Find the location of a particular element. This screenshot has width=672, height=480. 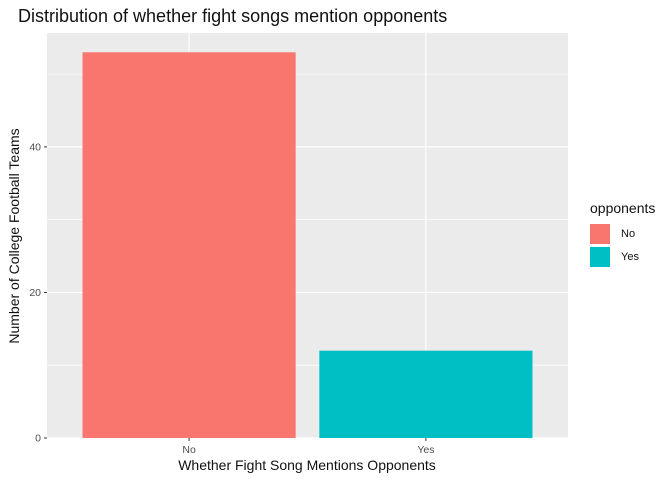

legend-swatch-yes is located at coordinates (600, 256).